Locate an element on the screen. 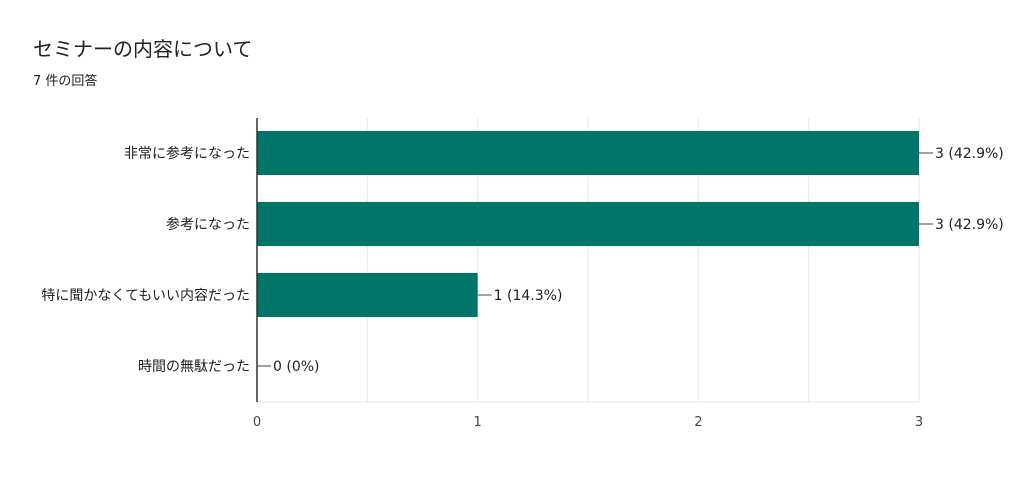 The width and height of the screenshot is (1024, 486). x-tick-label: 2 is located at coordinates (698, 422).